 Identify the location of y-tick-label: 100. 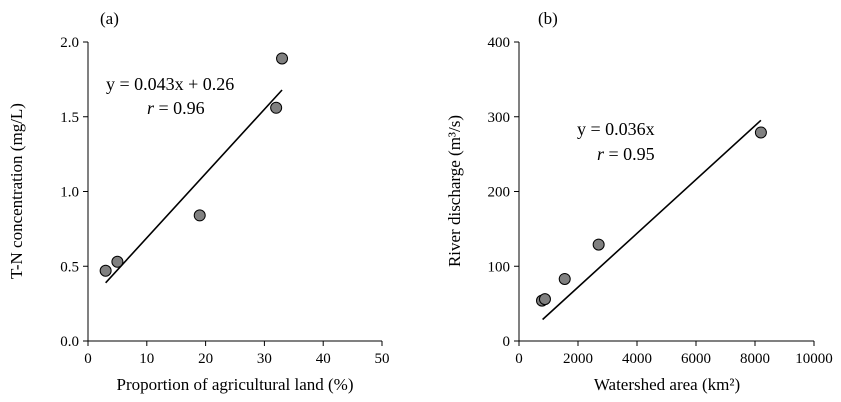
(499, 267).